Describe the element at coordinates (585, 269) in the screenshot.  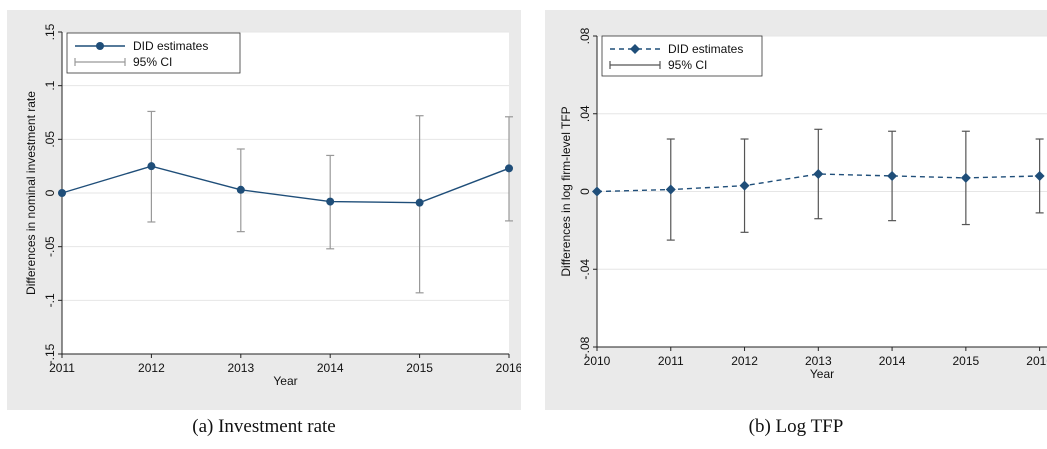
I see `y-tick-label: -.04` at that location.